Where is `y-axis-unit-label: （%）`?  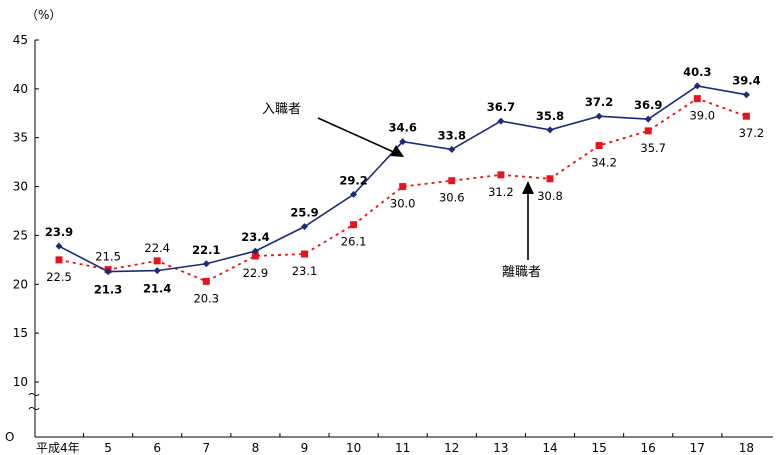 y-axis-unit-label: （%） is located at coordinates (43, 15).